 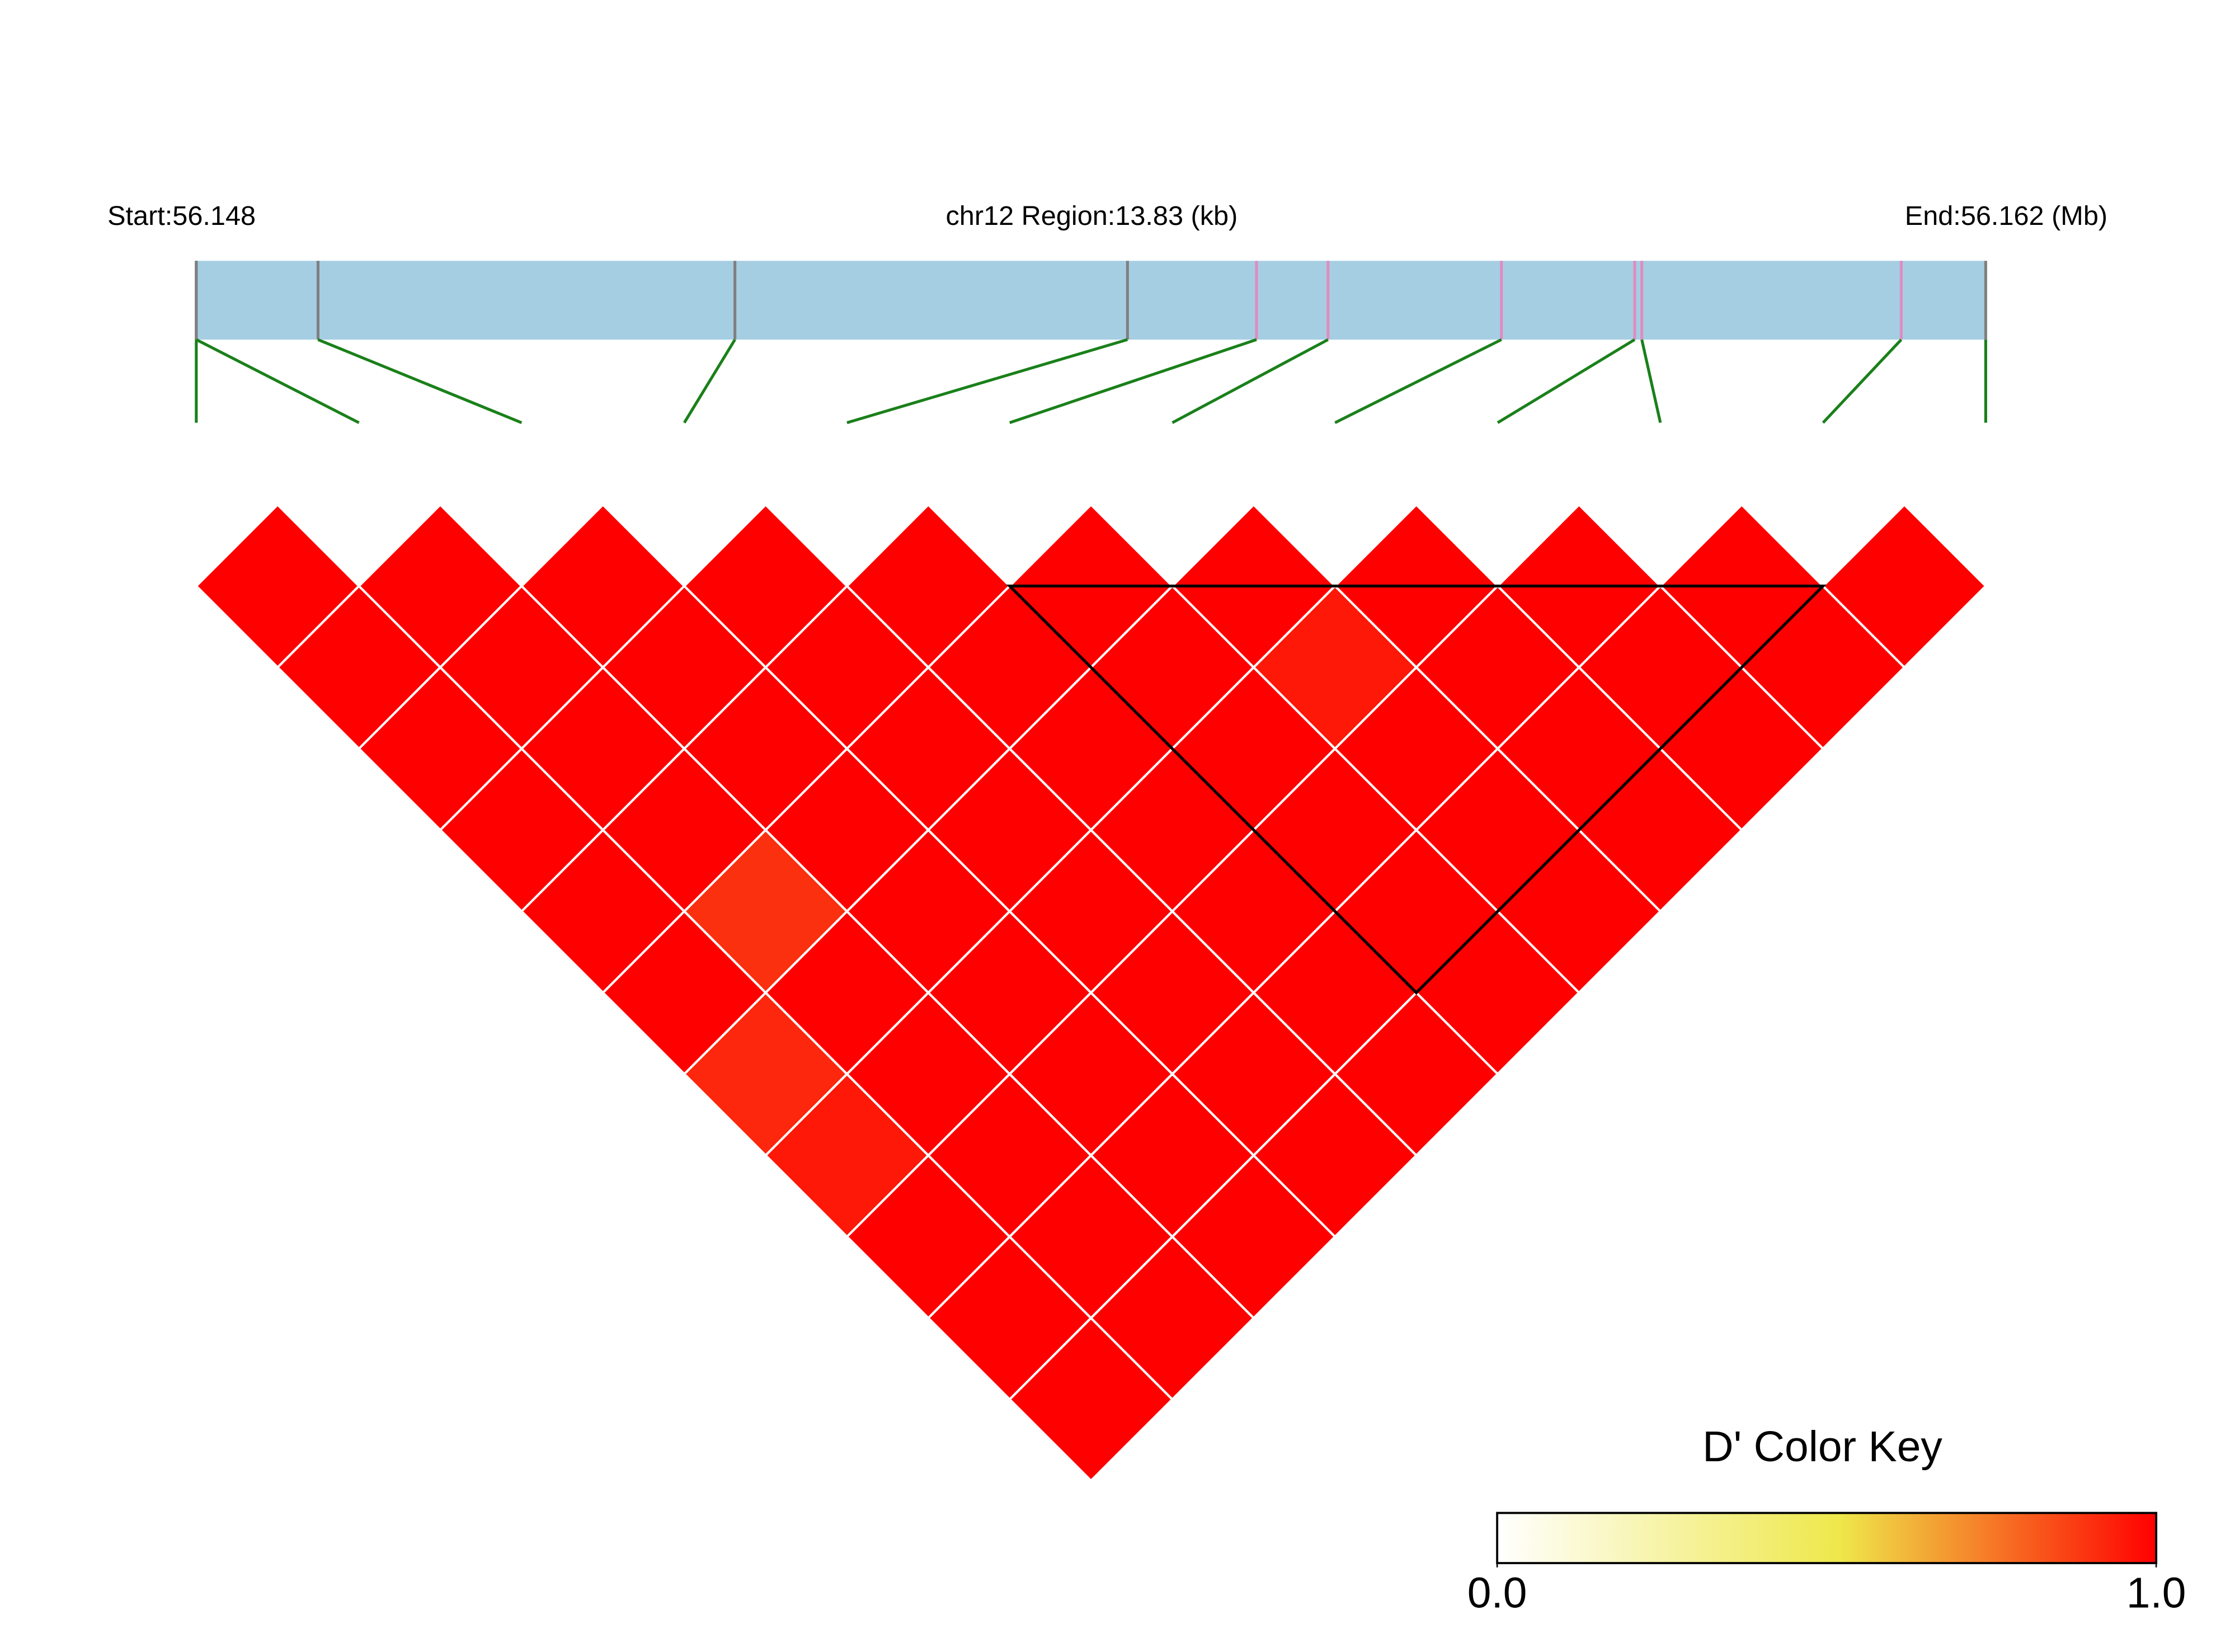 What do you see at coordinates (1416, 789) in the screenshot?
I see `ld-block` at bounding box center [1416, 789].